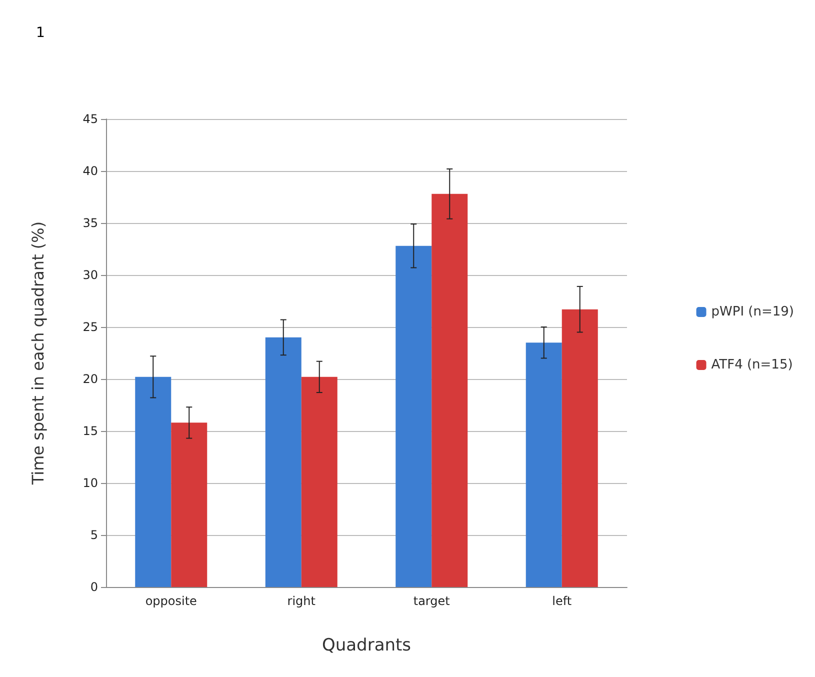 This screenshot has height=677, width=815. Describe the element at coordinates (90, 379) in the screenshot. I see `y-tick-label: 20` at that location.